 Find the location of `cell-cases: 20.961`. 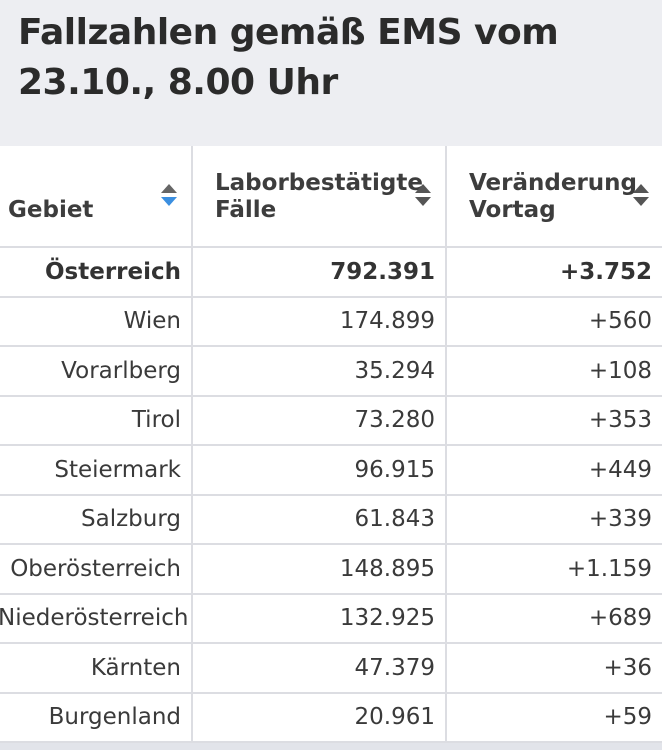

cell-cases: 20.961 is located at coordinates (319, 717).